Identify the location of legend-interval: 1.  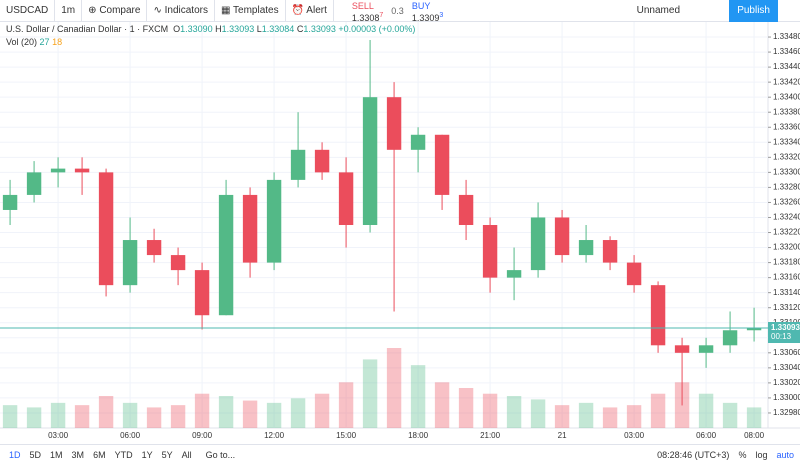
(132, 29).